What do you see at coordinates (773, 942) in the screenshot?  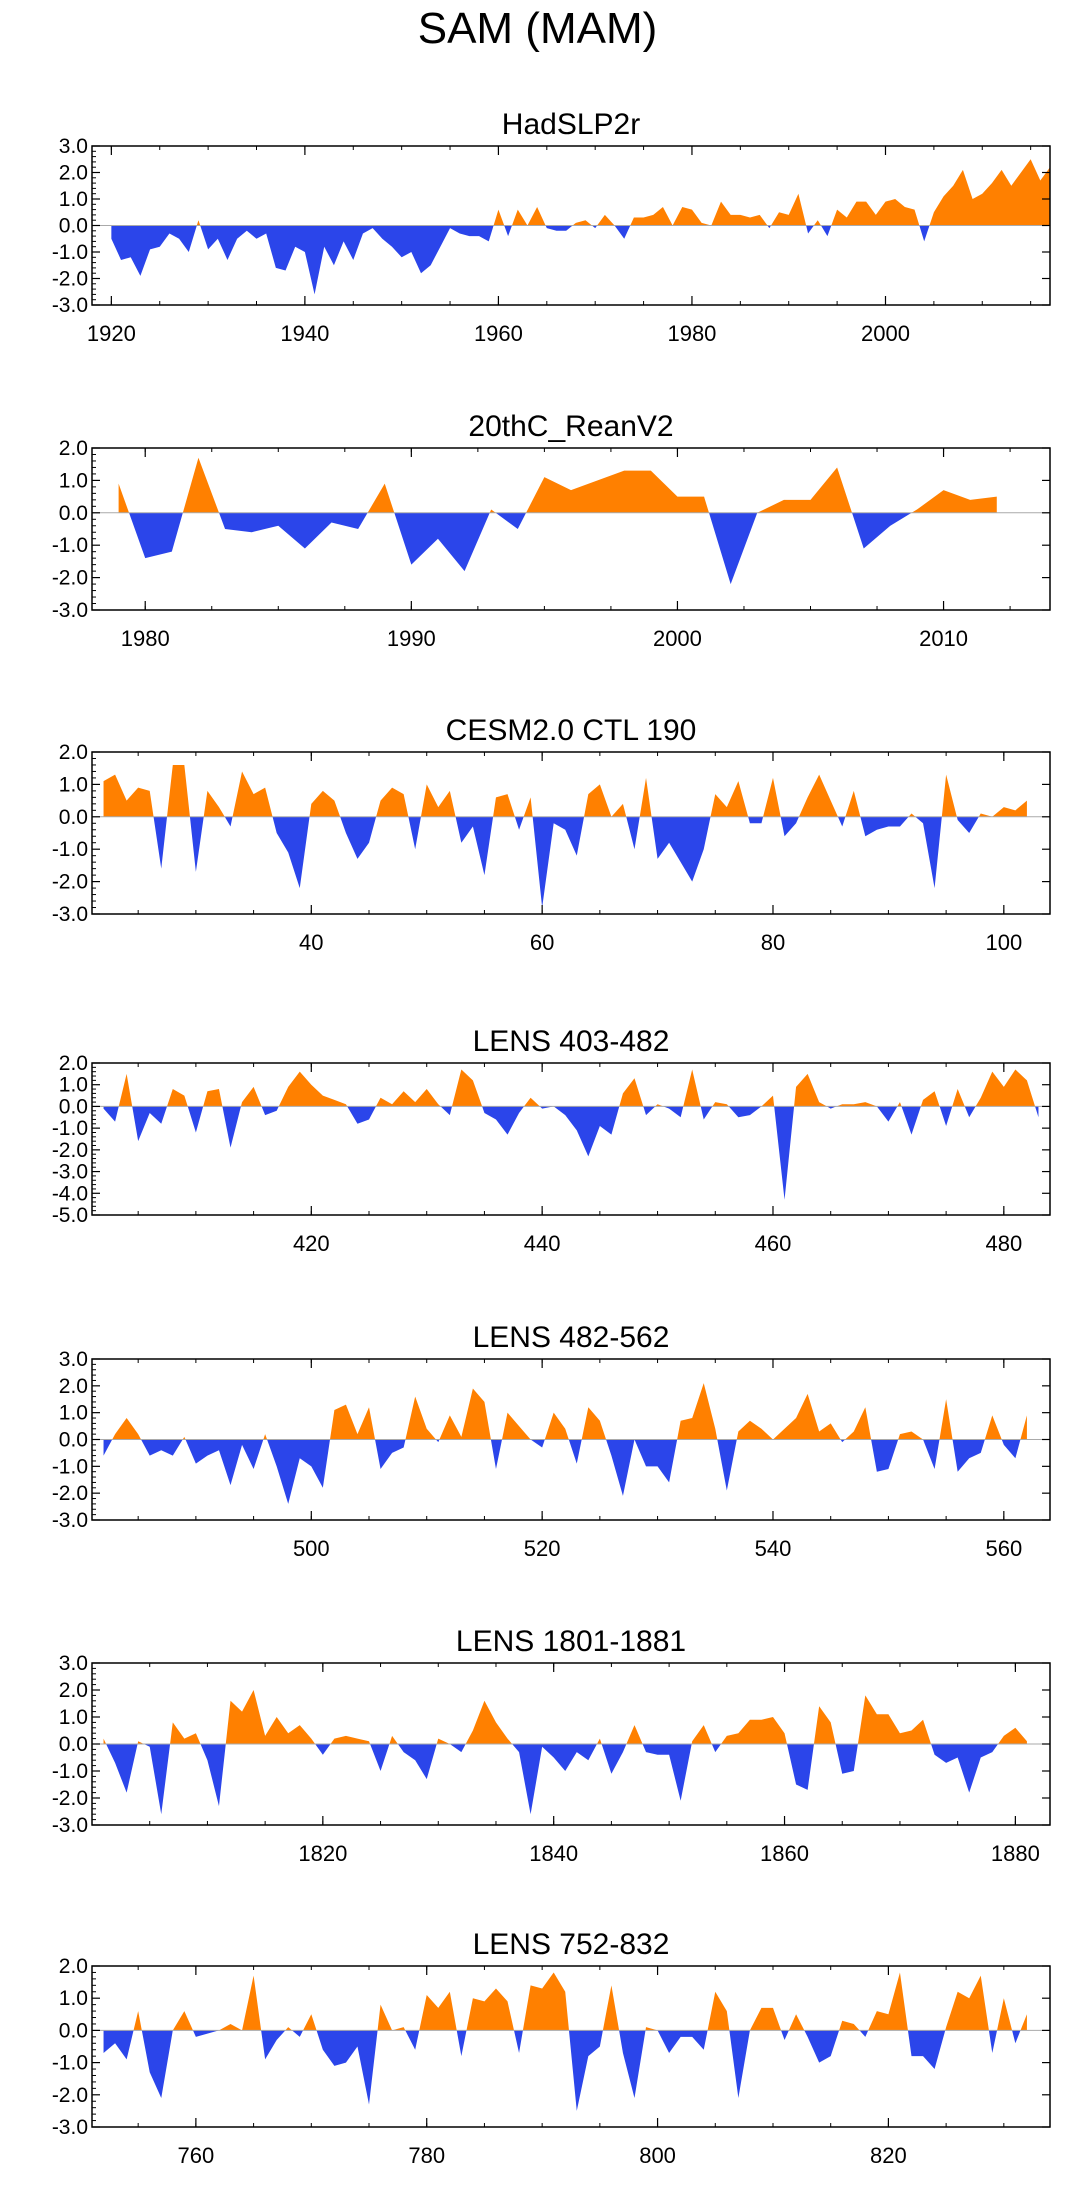 I see `x-tick-label: 80` at bounding box center [773, 942].